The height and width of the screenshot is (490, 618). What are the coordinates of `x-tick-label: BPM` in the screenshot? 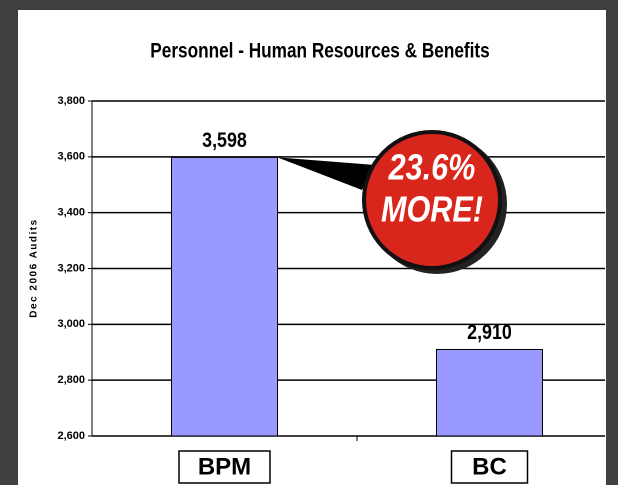 It's located at (224, 466).